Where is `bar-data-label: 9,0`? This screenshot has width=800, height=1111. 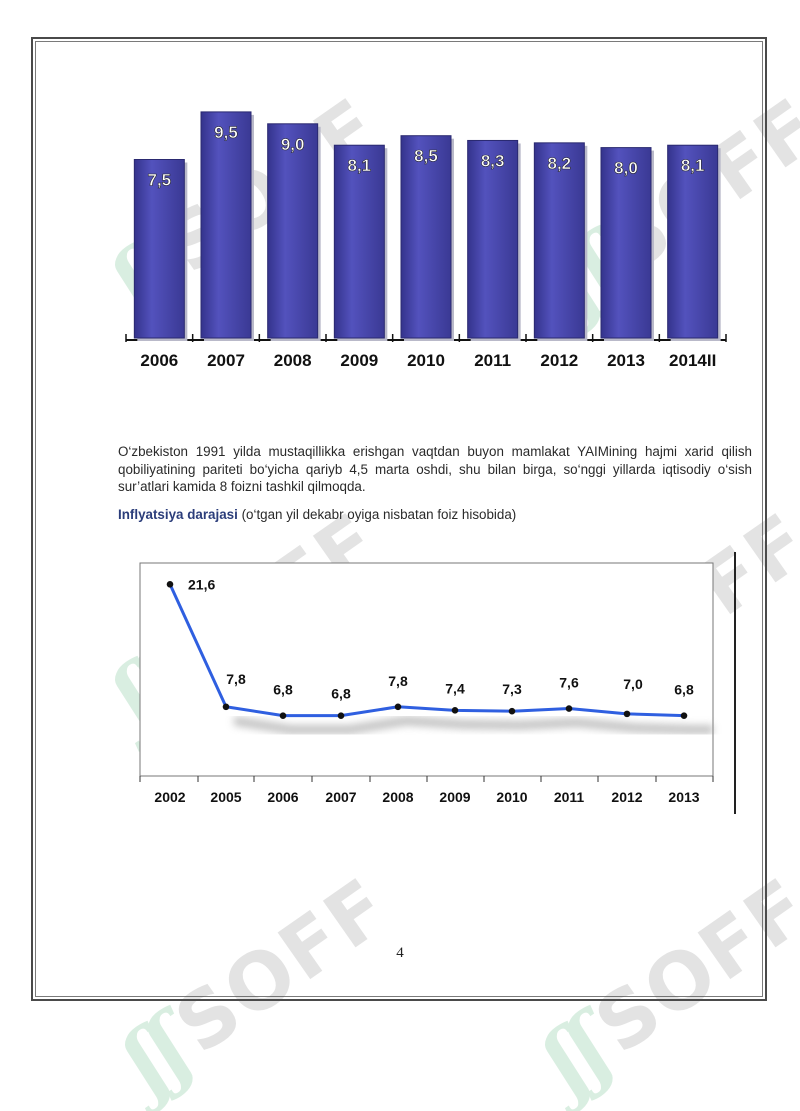
bar-data-label: 9,0 is located at coordinates (293, 144).